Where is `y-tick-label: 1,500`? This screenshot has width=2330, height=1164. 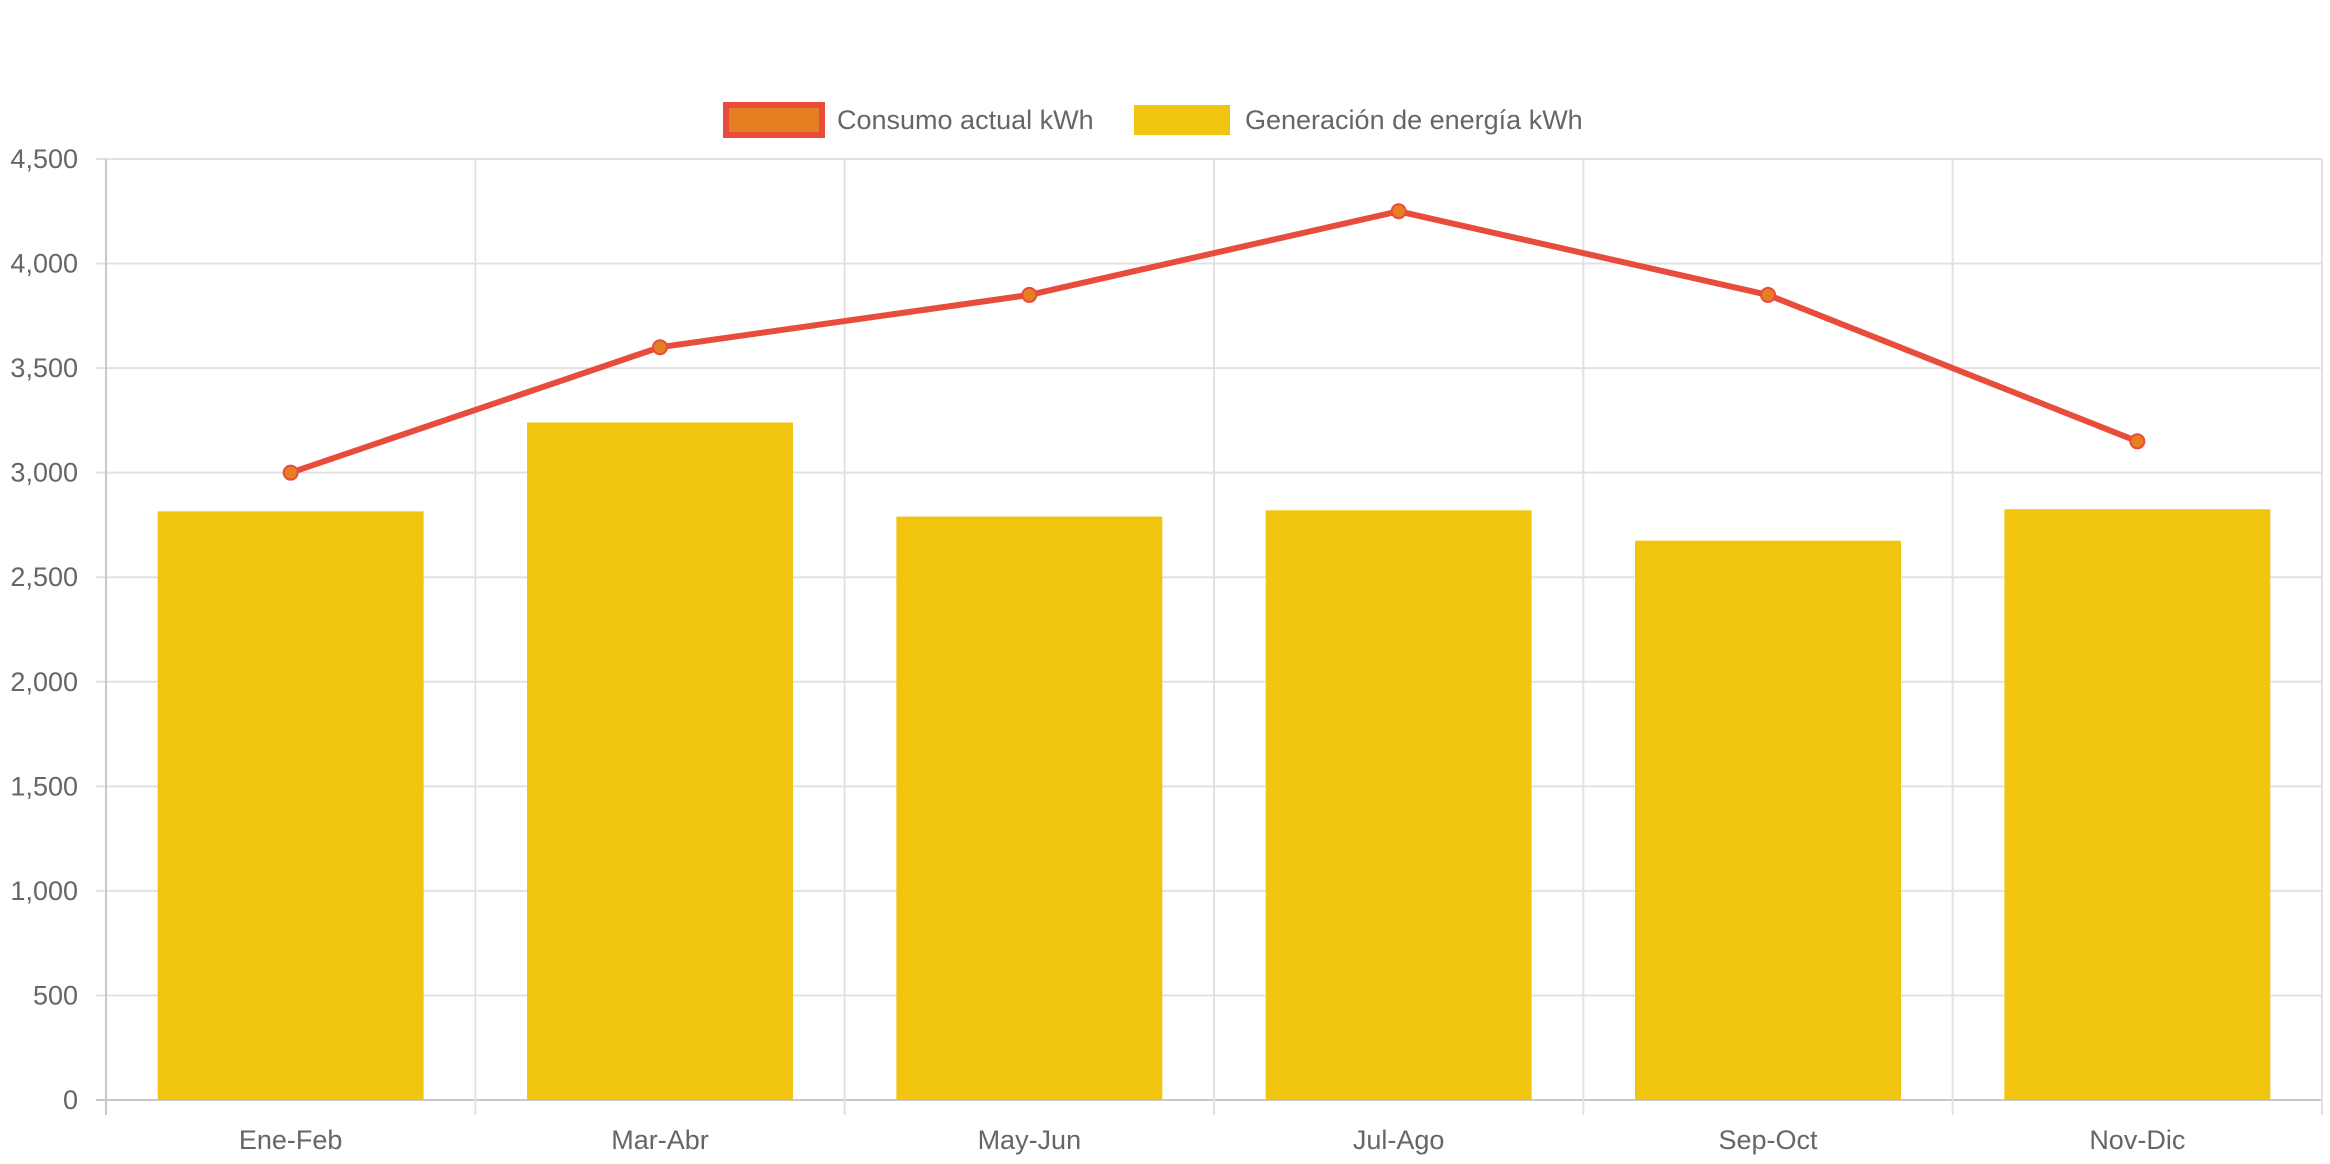
y-tick-label: 1,500 is located at coordinates (44, 786).